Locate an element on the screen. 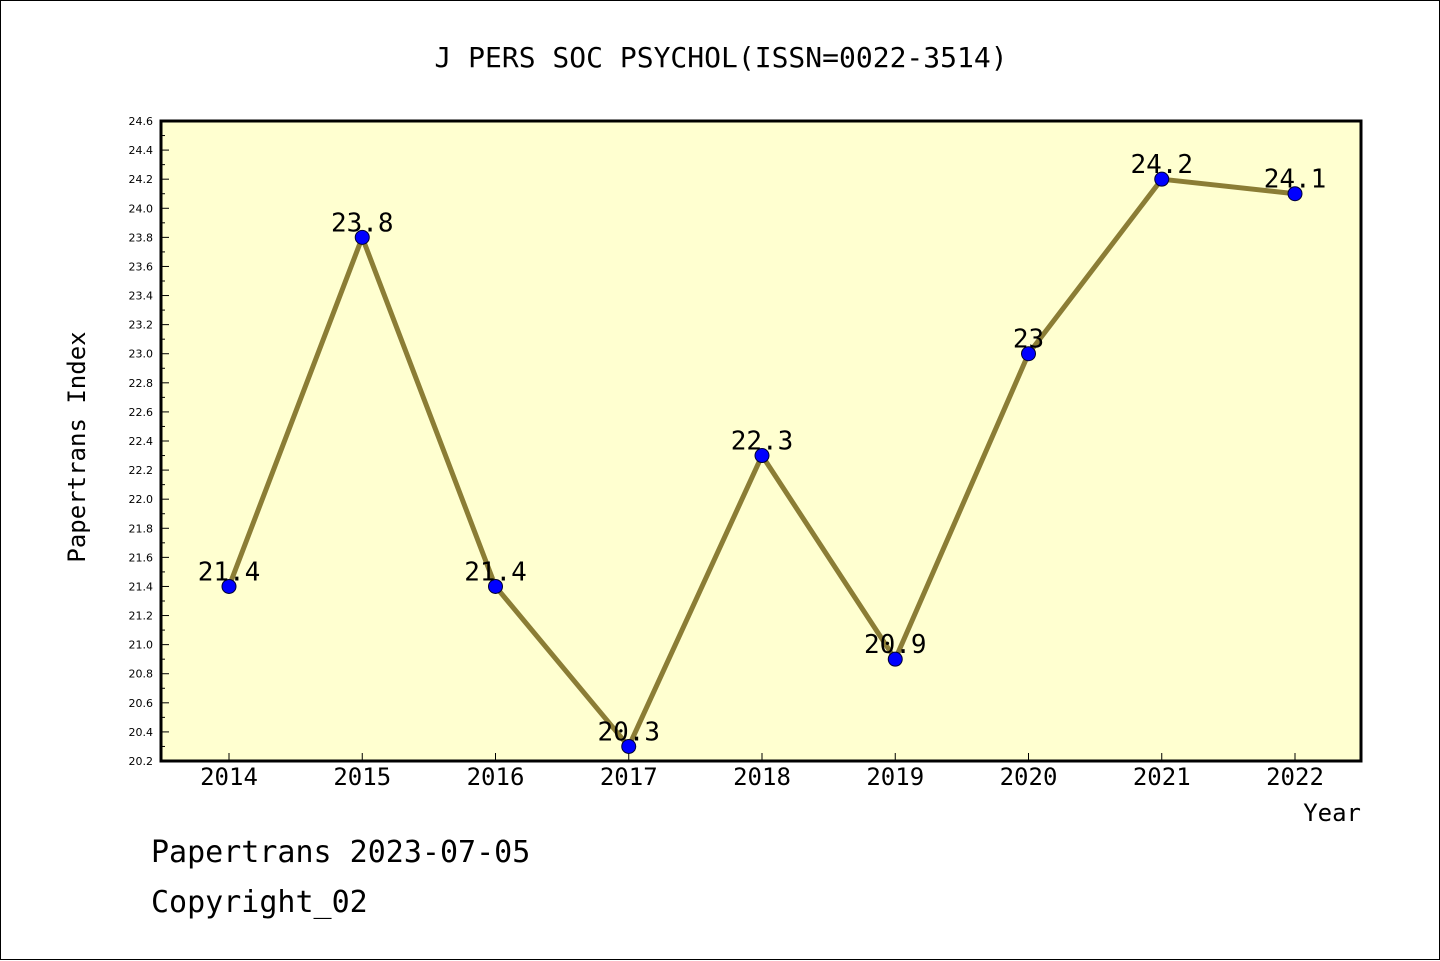 This screenshot has width=1440, height=961. x-tick-label: 2015 is located at coordinates (362, 777).